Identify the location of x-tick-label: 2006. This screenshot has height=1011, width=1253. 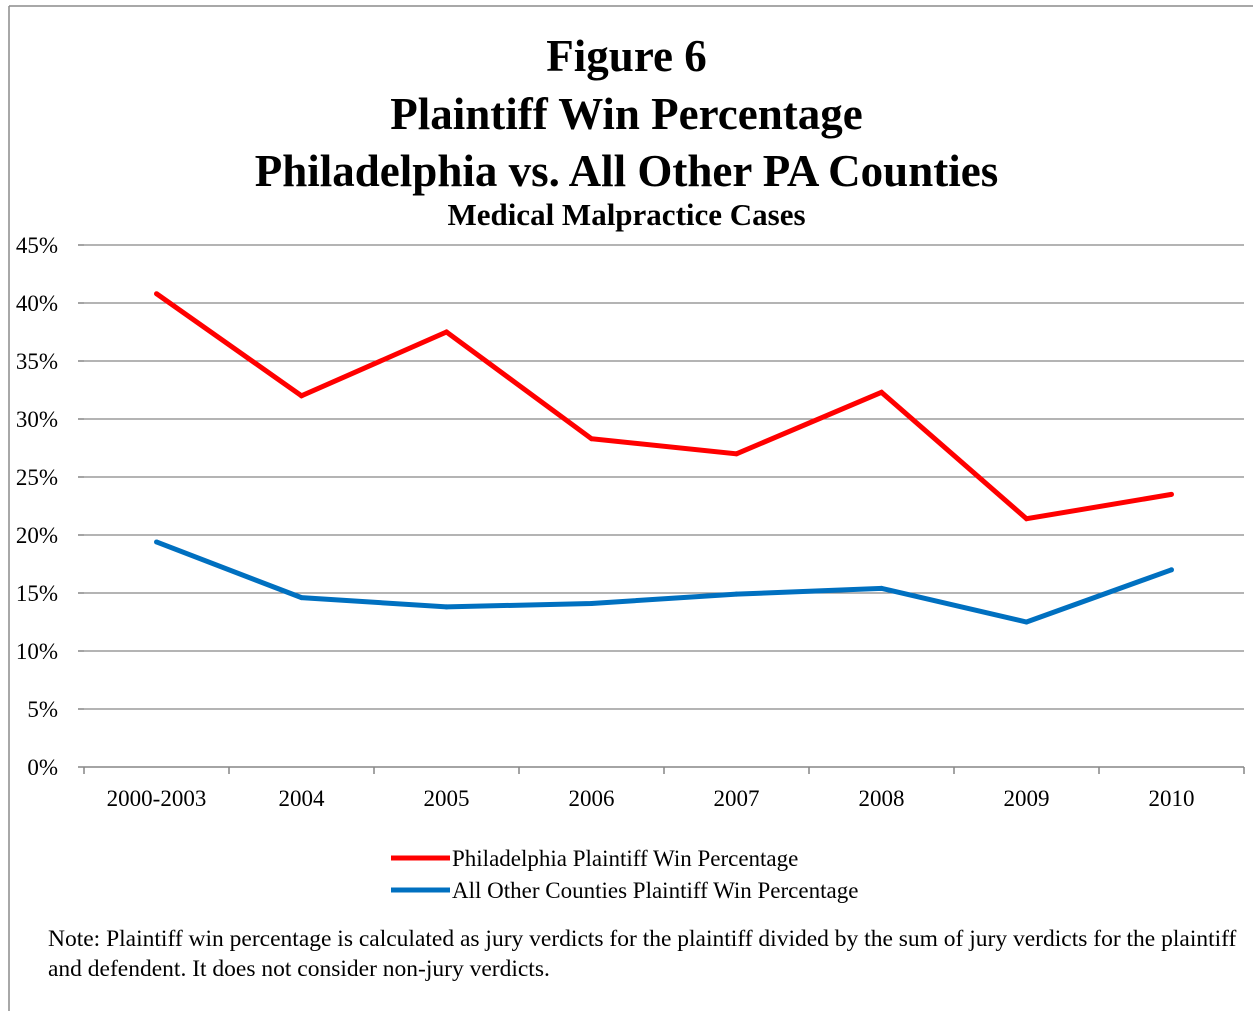
(592, 798).